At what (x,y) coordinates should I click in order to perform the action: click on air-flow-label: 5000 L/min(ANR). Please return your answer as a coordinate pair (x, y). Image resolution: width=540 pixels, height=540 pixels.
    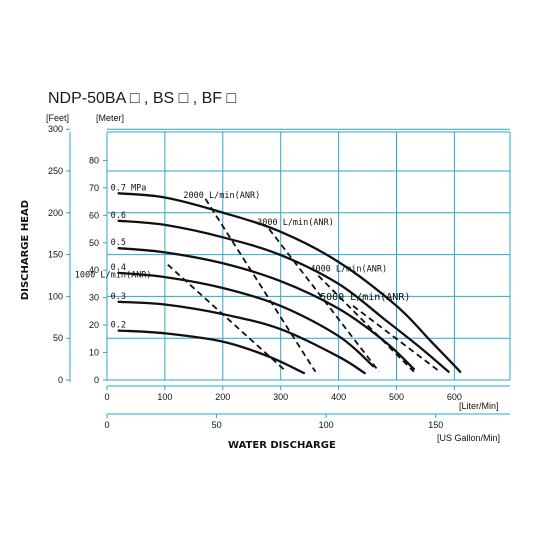
    Looking at the image, I should click on (365, 297).